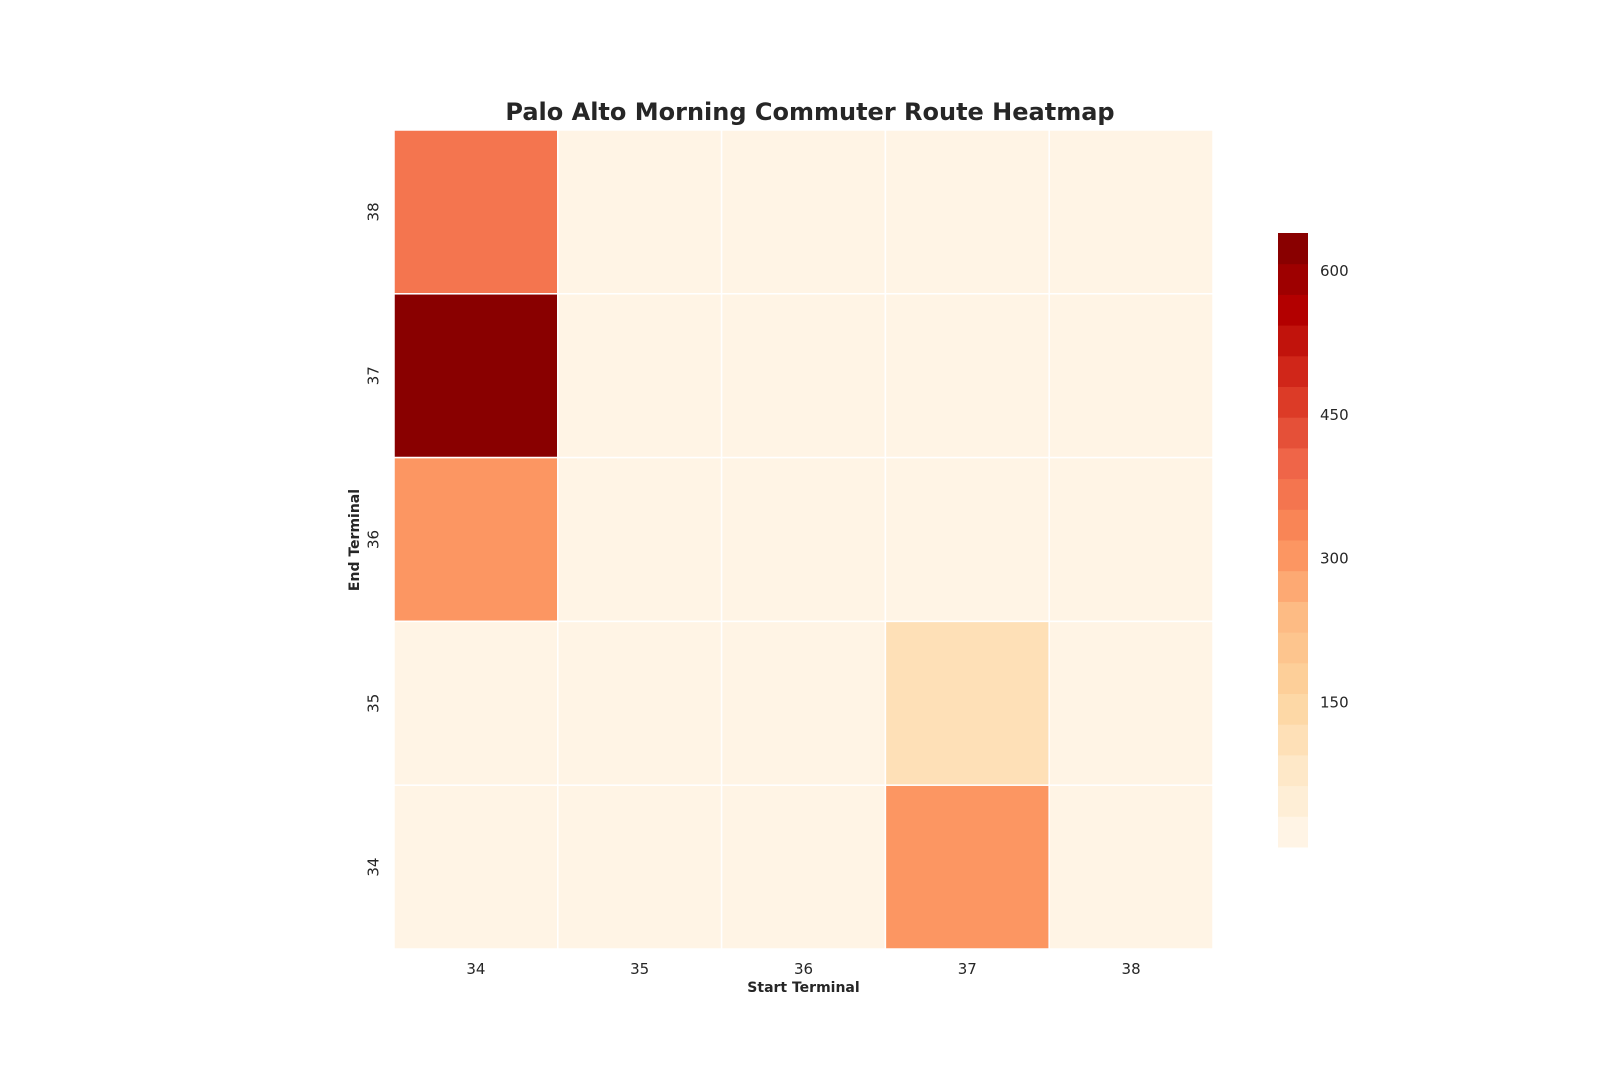 This screenshot has width=1620, height=1080. Describe the element at coordinates (639, 969) in the screenshot. I see `x-tick-label: 35` at that location.